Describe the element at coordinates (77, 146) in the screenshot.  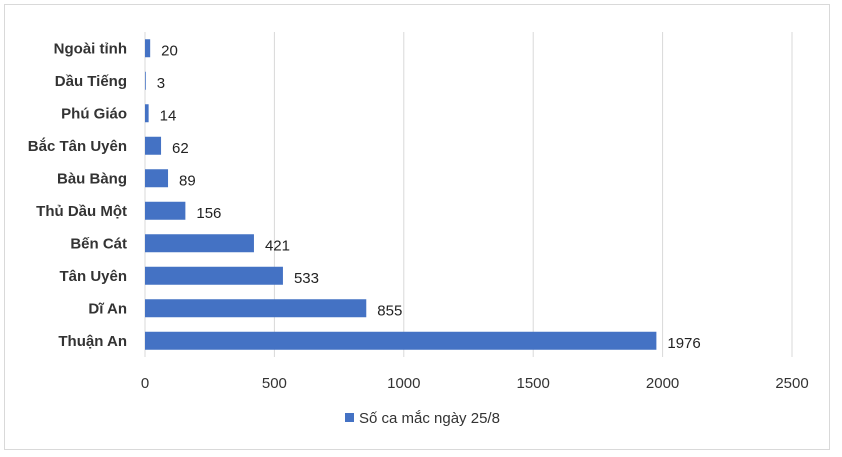
I see `category-label: Bắc Tân Uyên` at that location.